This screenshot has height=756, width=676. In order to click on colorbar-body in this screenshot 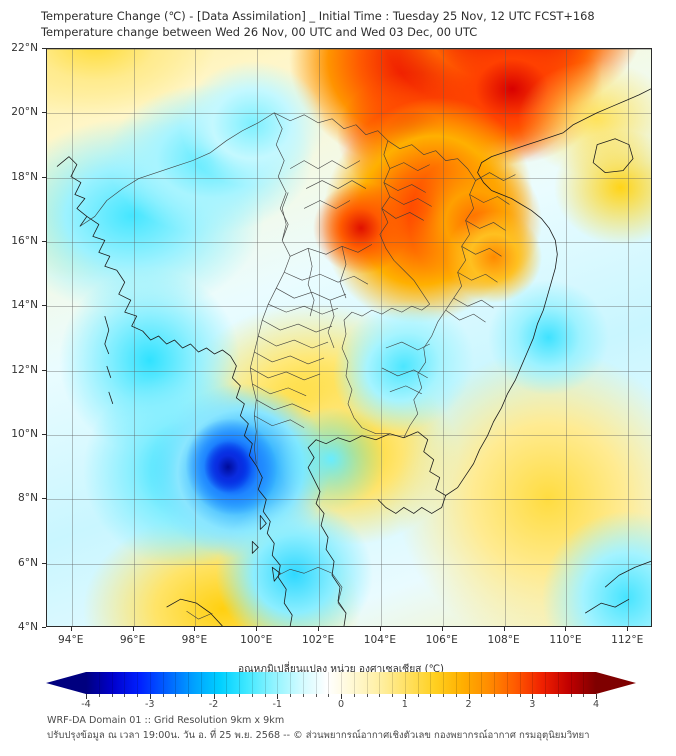, I will do `click(341, 683)`.